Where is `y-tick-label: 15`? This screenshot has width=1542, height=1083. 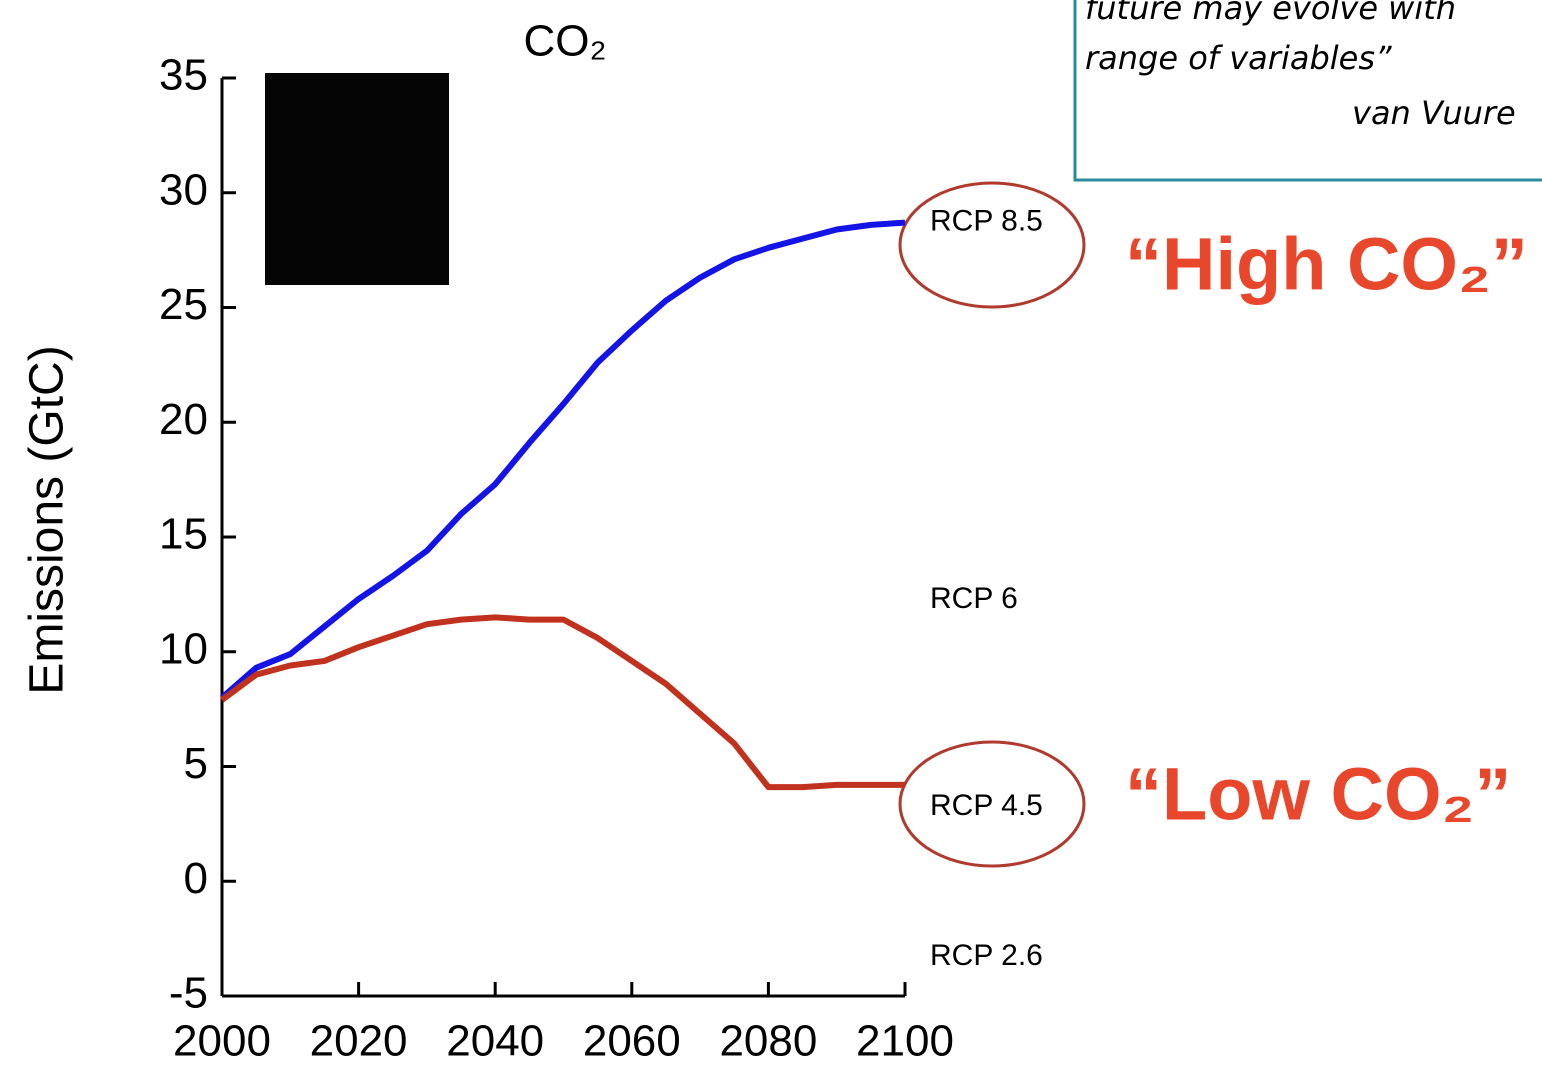
y-tick-label: 15 is located at coordinates (183, 534).